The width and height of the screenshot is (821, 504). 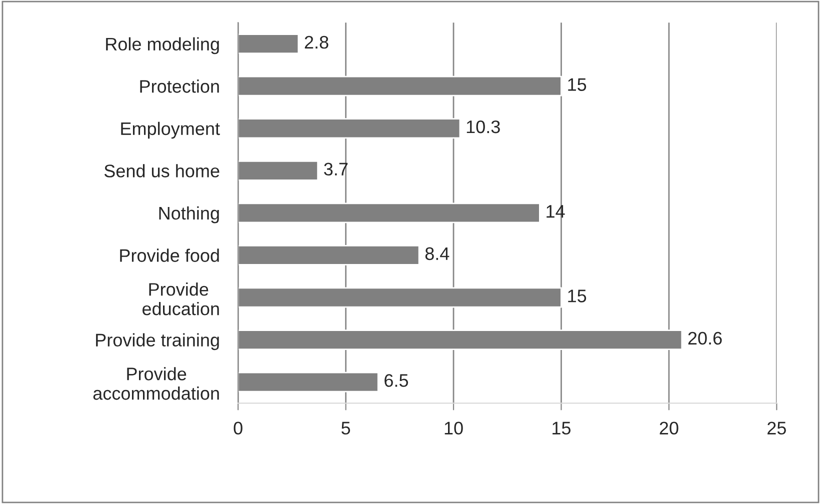 I want to click on data-label: 2.8, so click(x=316, y=42).